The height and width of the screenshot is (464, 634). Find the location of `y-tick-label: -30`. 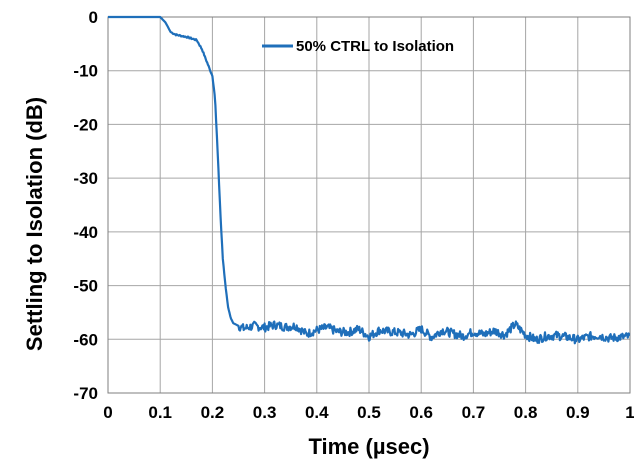

y-tick-label: -30 is located at coordinates (85, 178).